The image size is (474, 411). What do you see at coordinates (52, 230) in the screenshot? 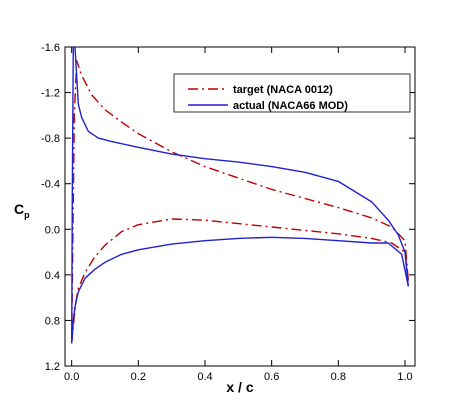
I see `y-tick-label: 0.0` at bounding box center [52, 230].